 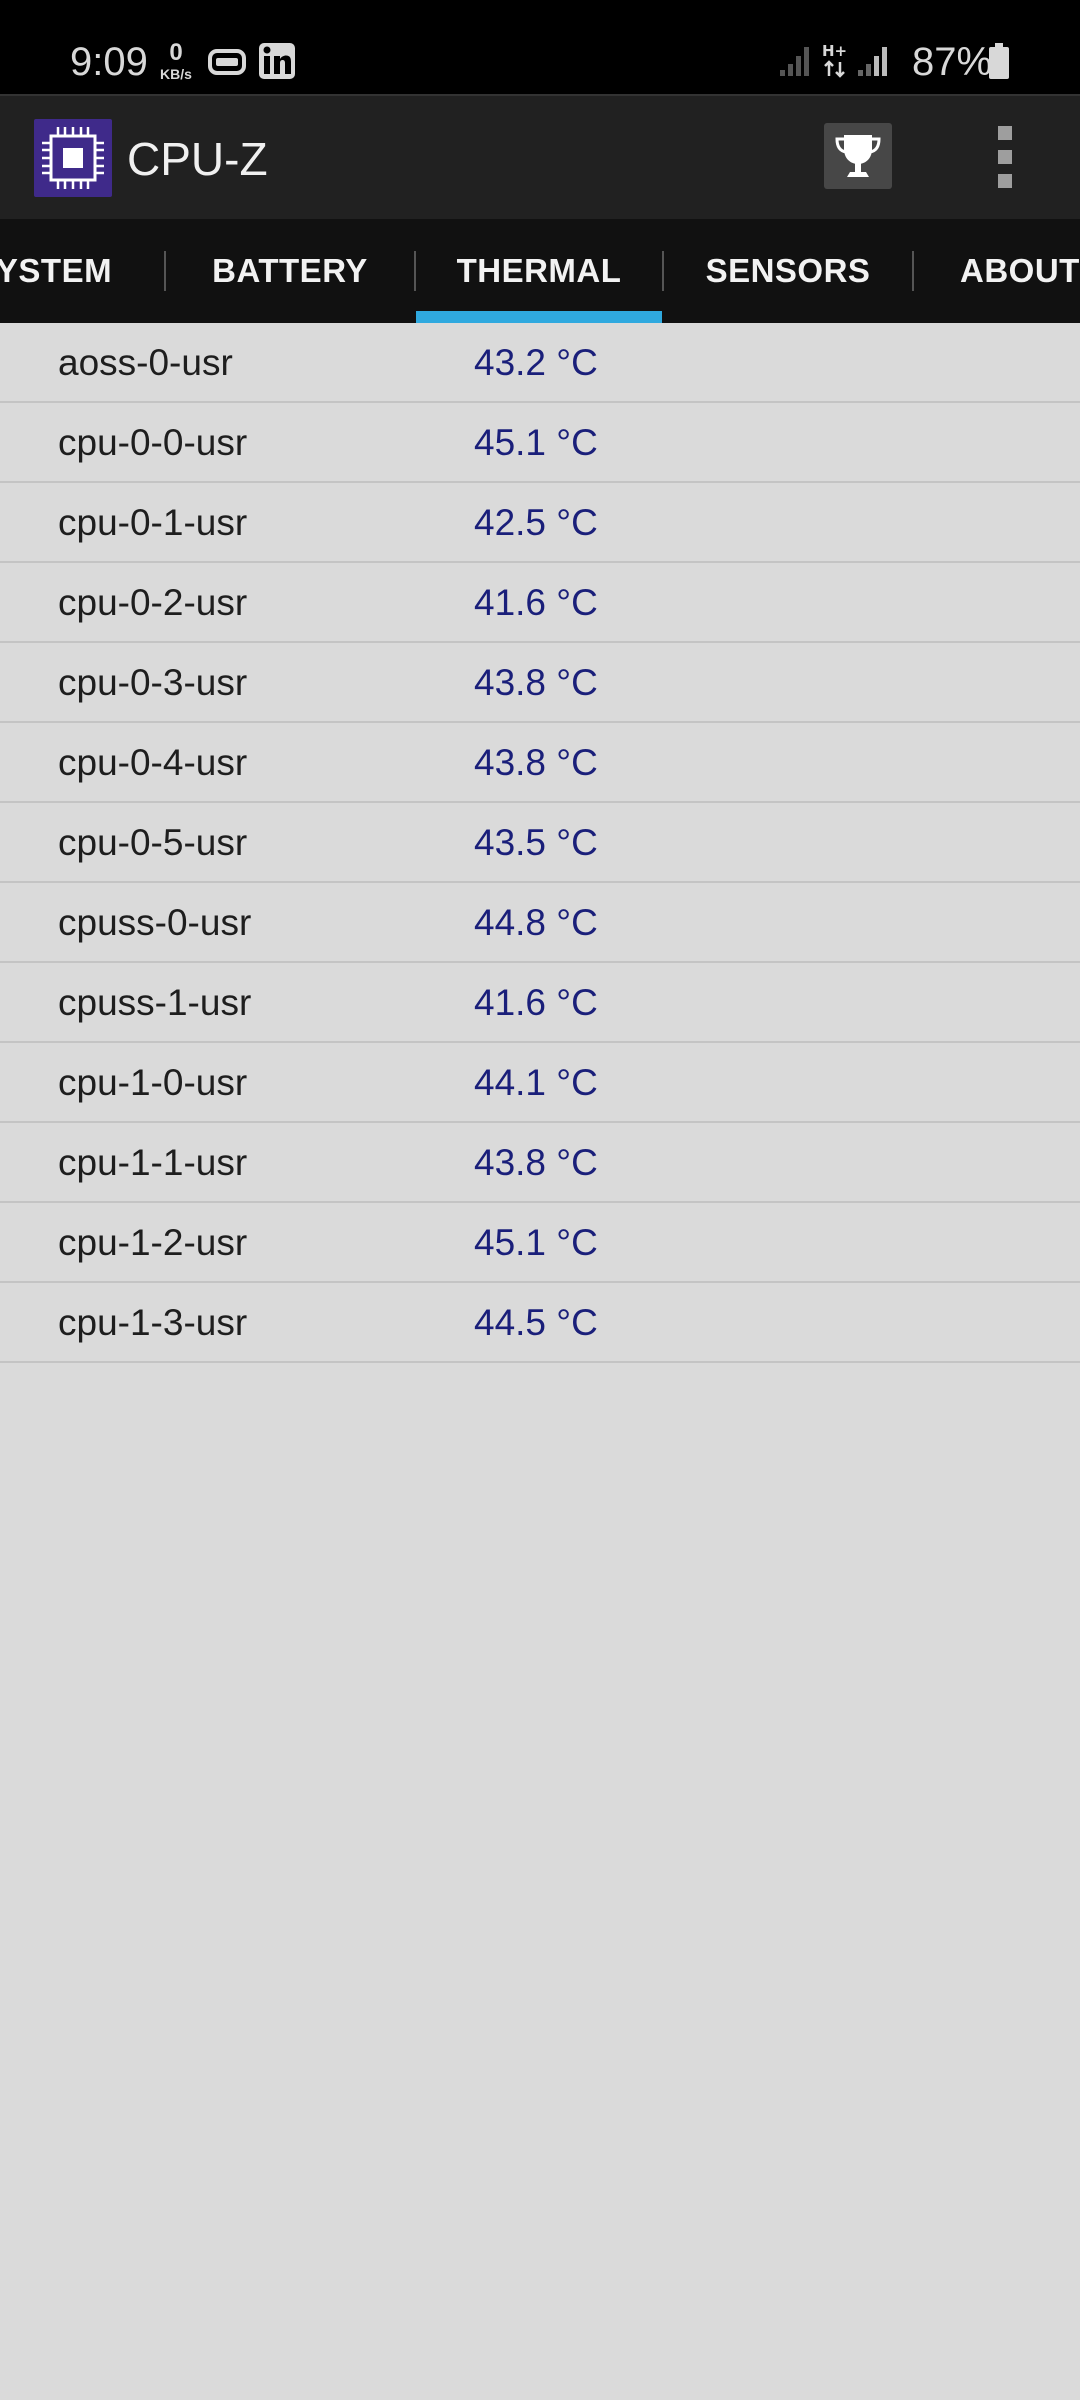 What do you see at coordinates (153, 1162) in the screenshot?
I see `thermal-zone-name: cpu-1-1-usr` at bounding box center [153, 1162].